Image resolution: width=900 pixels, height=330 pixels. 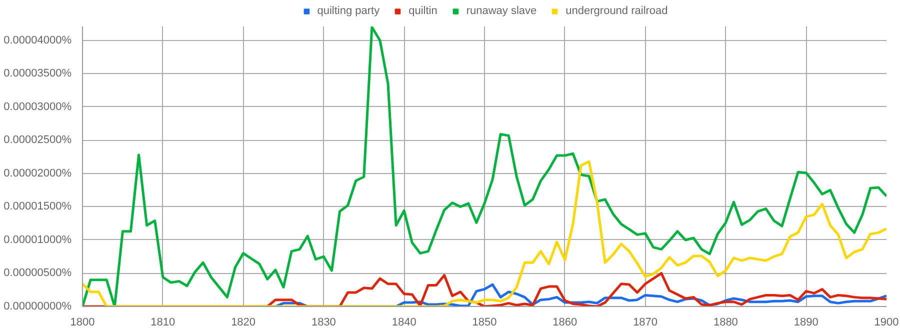 What do you see at coordinates (38, 106) in the screenshot?
I see `y-tick-label: 0.00003000%` at bounding box center [38, 106].